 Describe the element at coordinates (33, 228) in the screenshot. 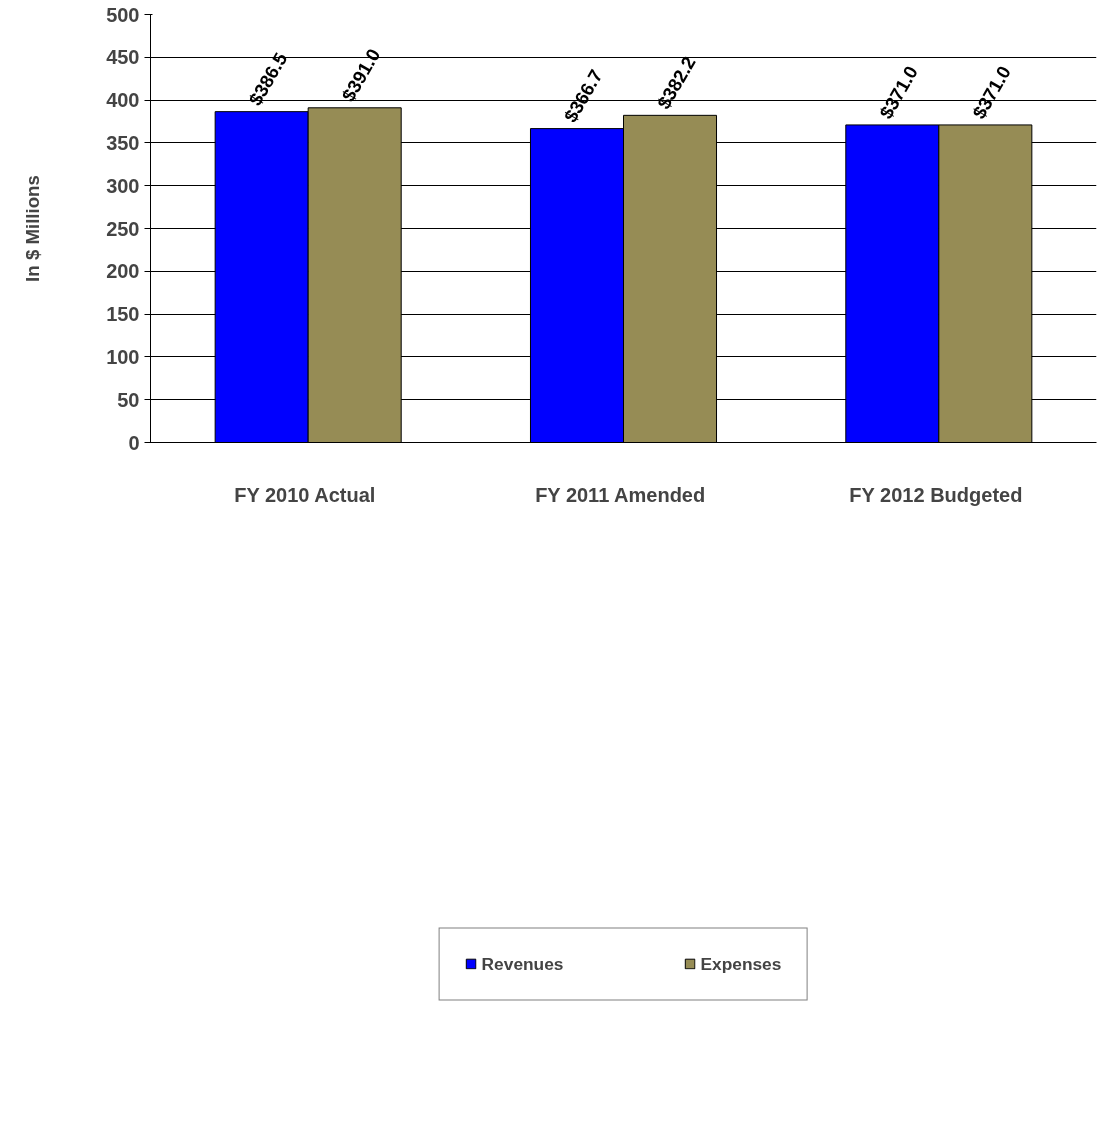

I see `y-axis-title: In $ Millions` at that location.